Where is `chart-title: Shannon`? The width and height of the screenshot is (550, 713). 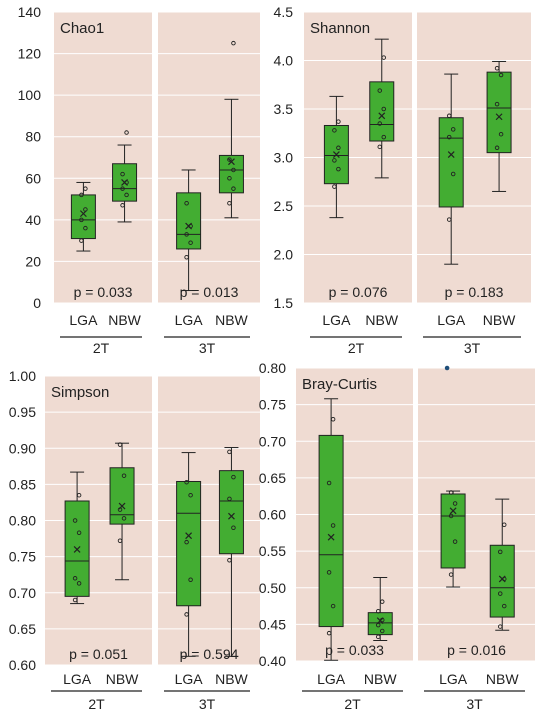
chart-title: Shannon is located at coordinates (340, 28).